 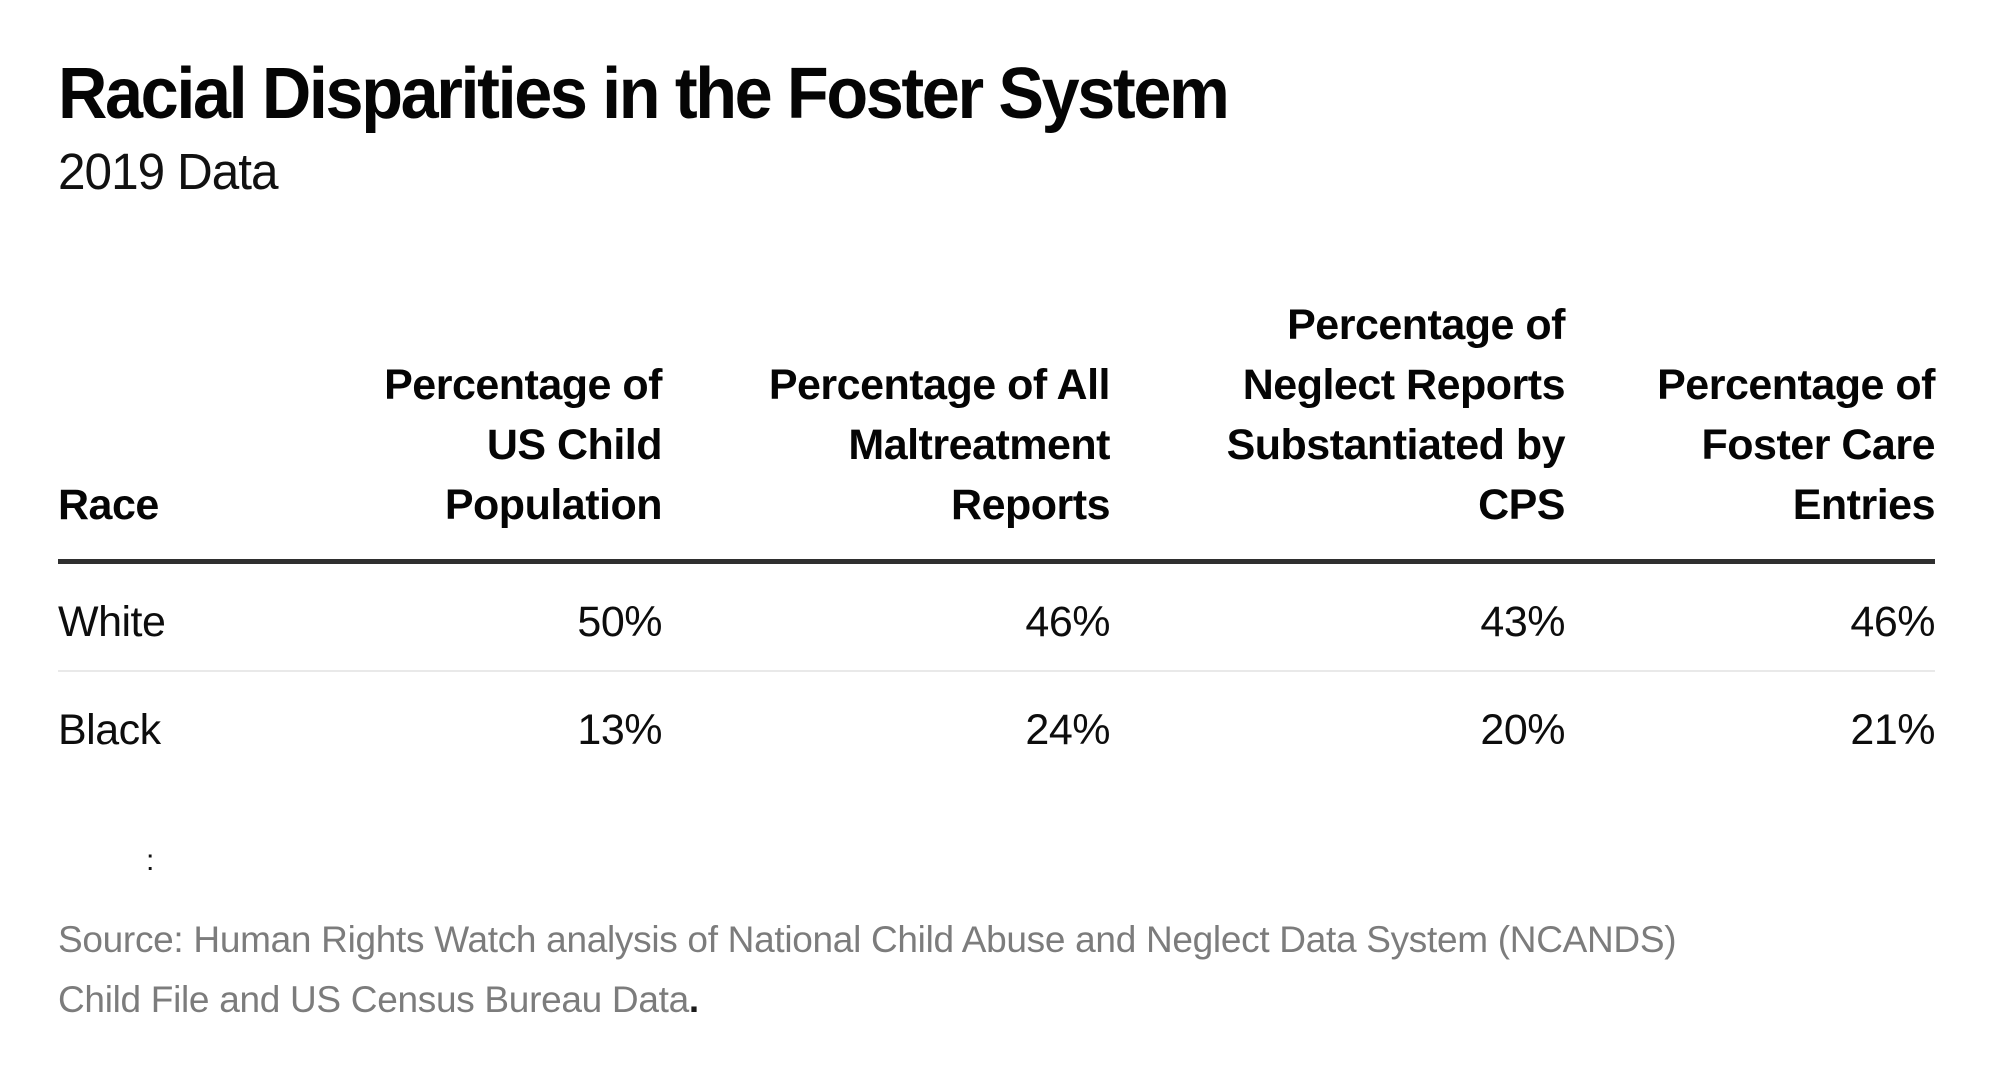 I want to click on value-foster-care-entries: 46%, so click(x=1750, y=616).